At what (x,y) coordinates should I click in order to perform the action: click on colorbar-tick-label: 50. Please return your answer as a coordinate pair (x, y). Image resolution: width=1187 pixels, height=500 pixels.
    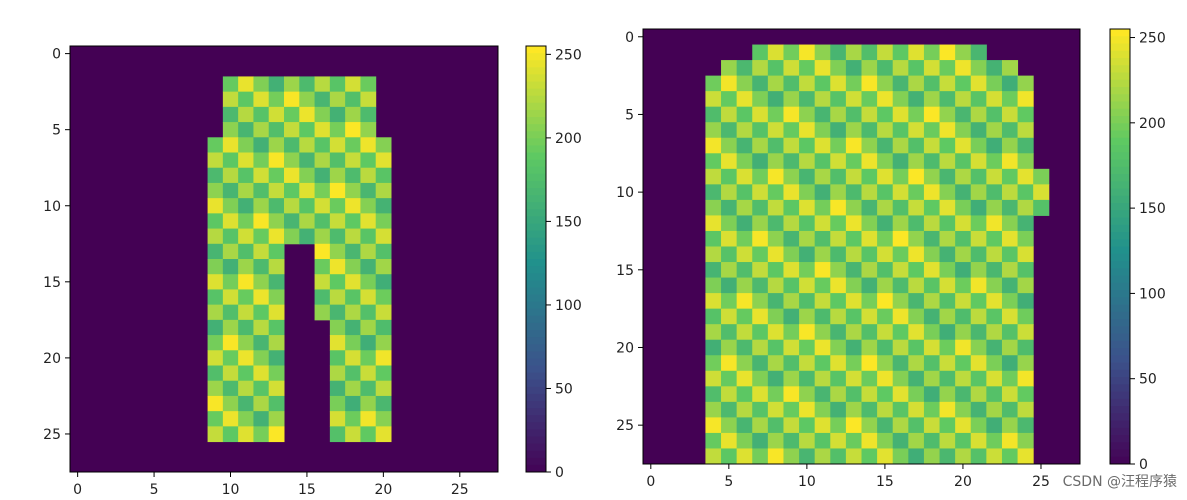
    Looking at the image, I should click on (564, 389).